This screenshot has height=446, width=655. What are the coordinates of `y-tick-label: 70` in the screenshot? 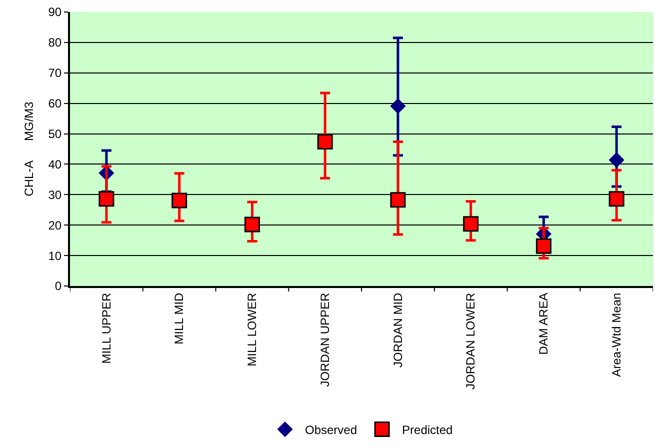 It's located at (55, 73).